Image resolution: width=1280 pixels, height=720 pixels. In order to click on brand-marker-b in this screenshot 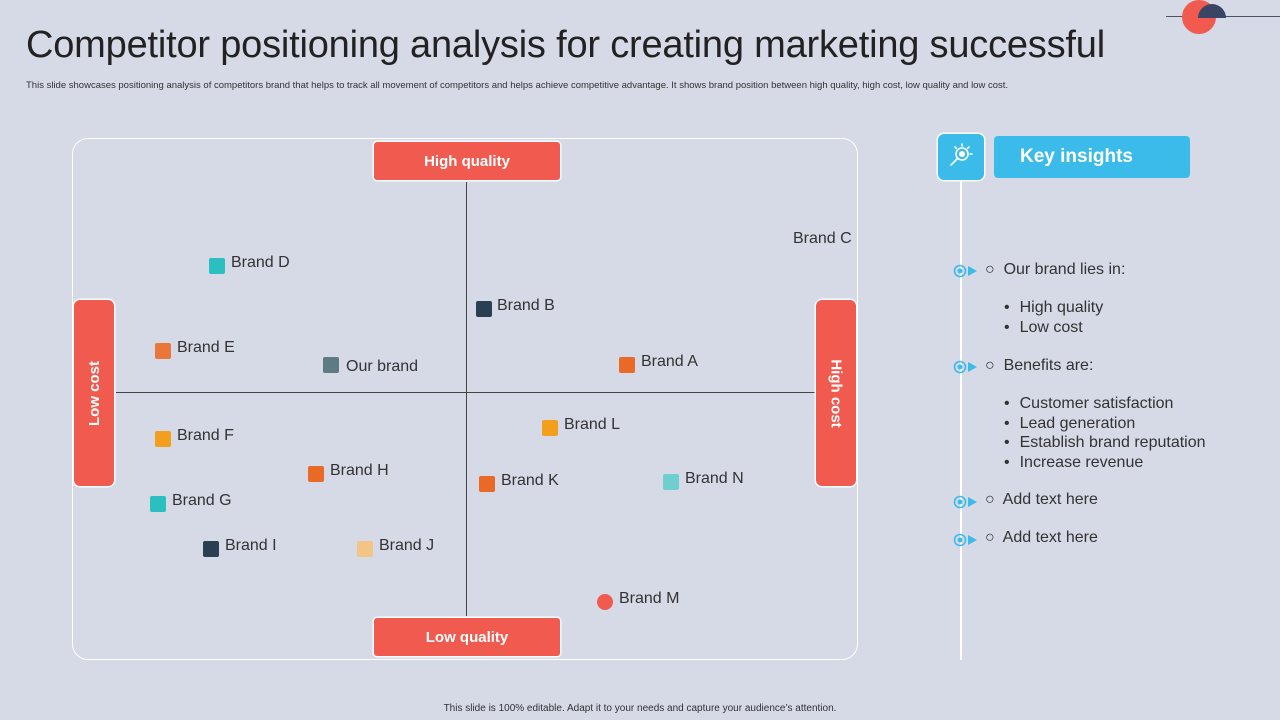, I will do `click(484, 309)`.